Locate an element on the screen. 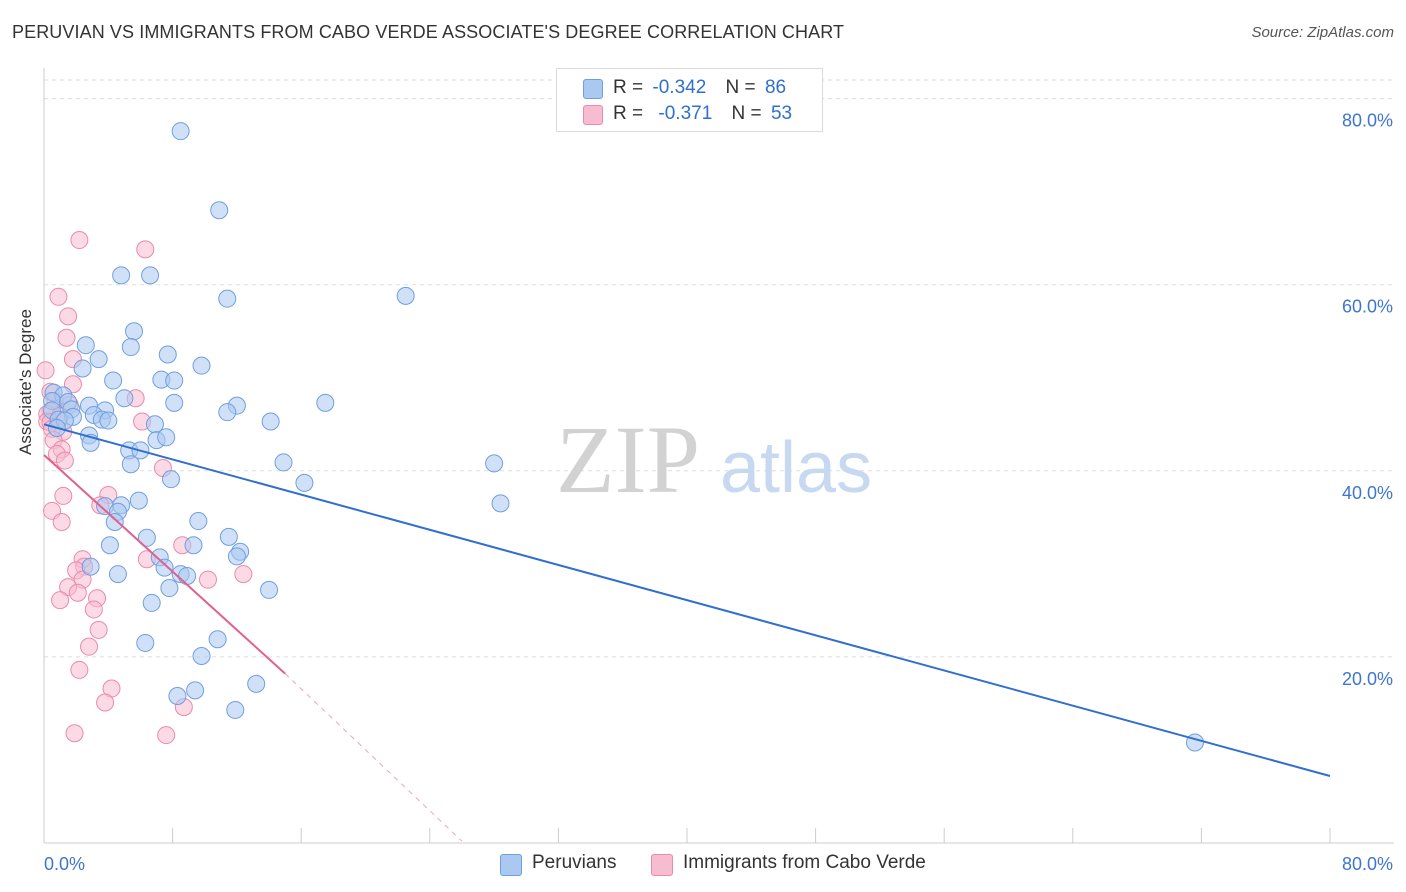  watermark-atlas: atlas is located at coordinates (796, 468).